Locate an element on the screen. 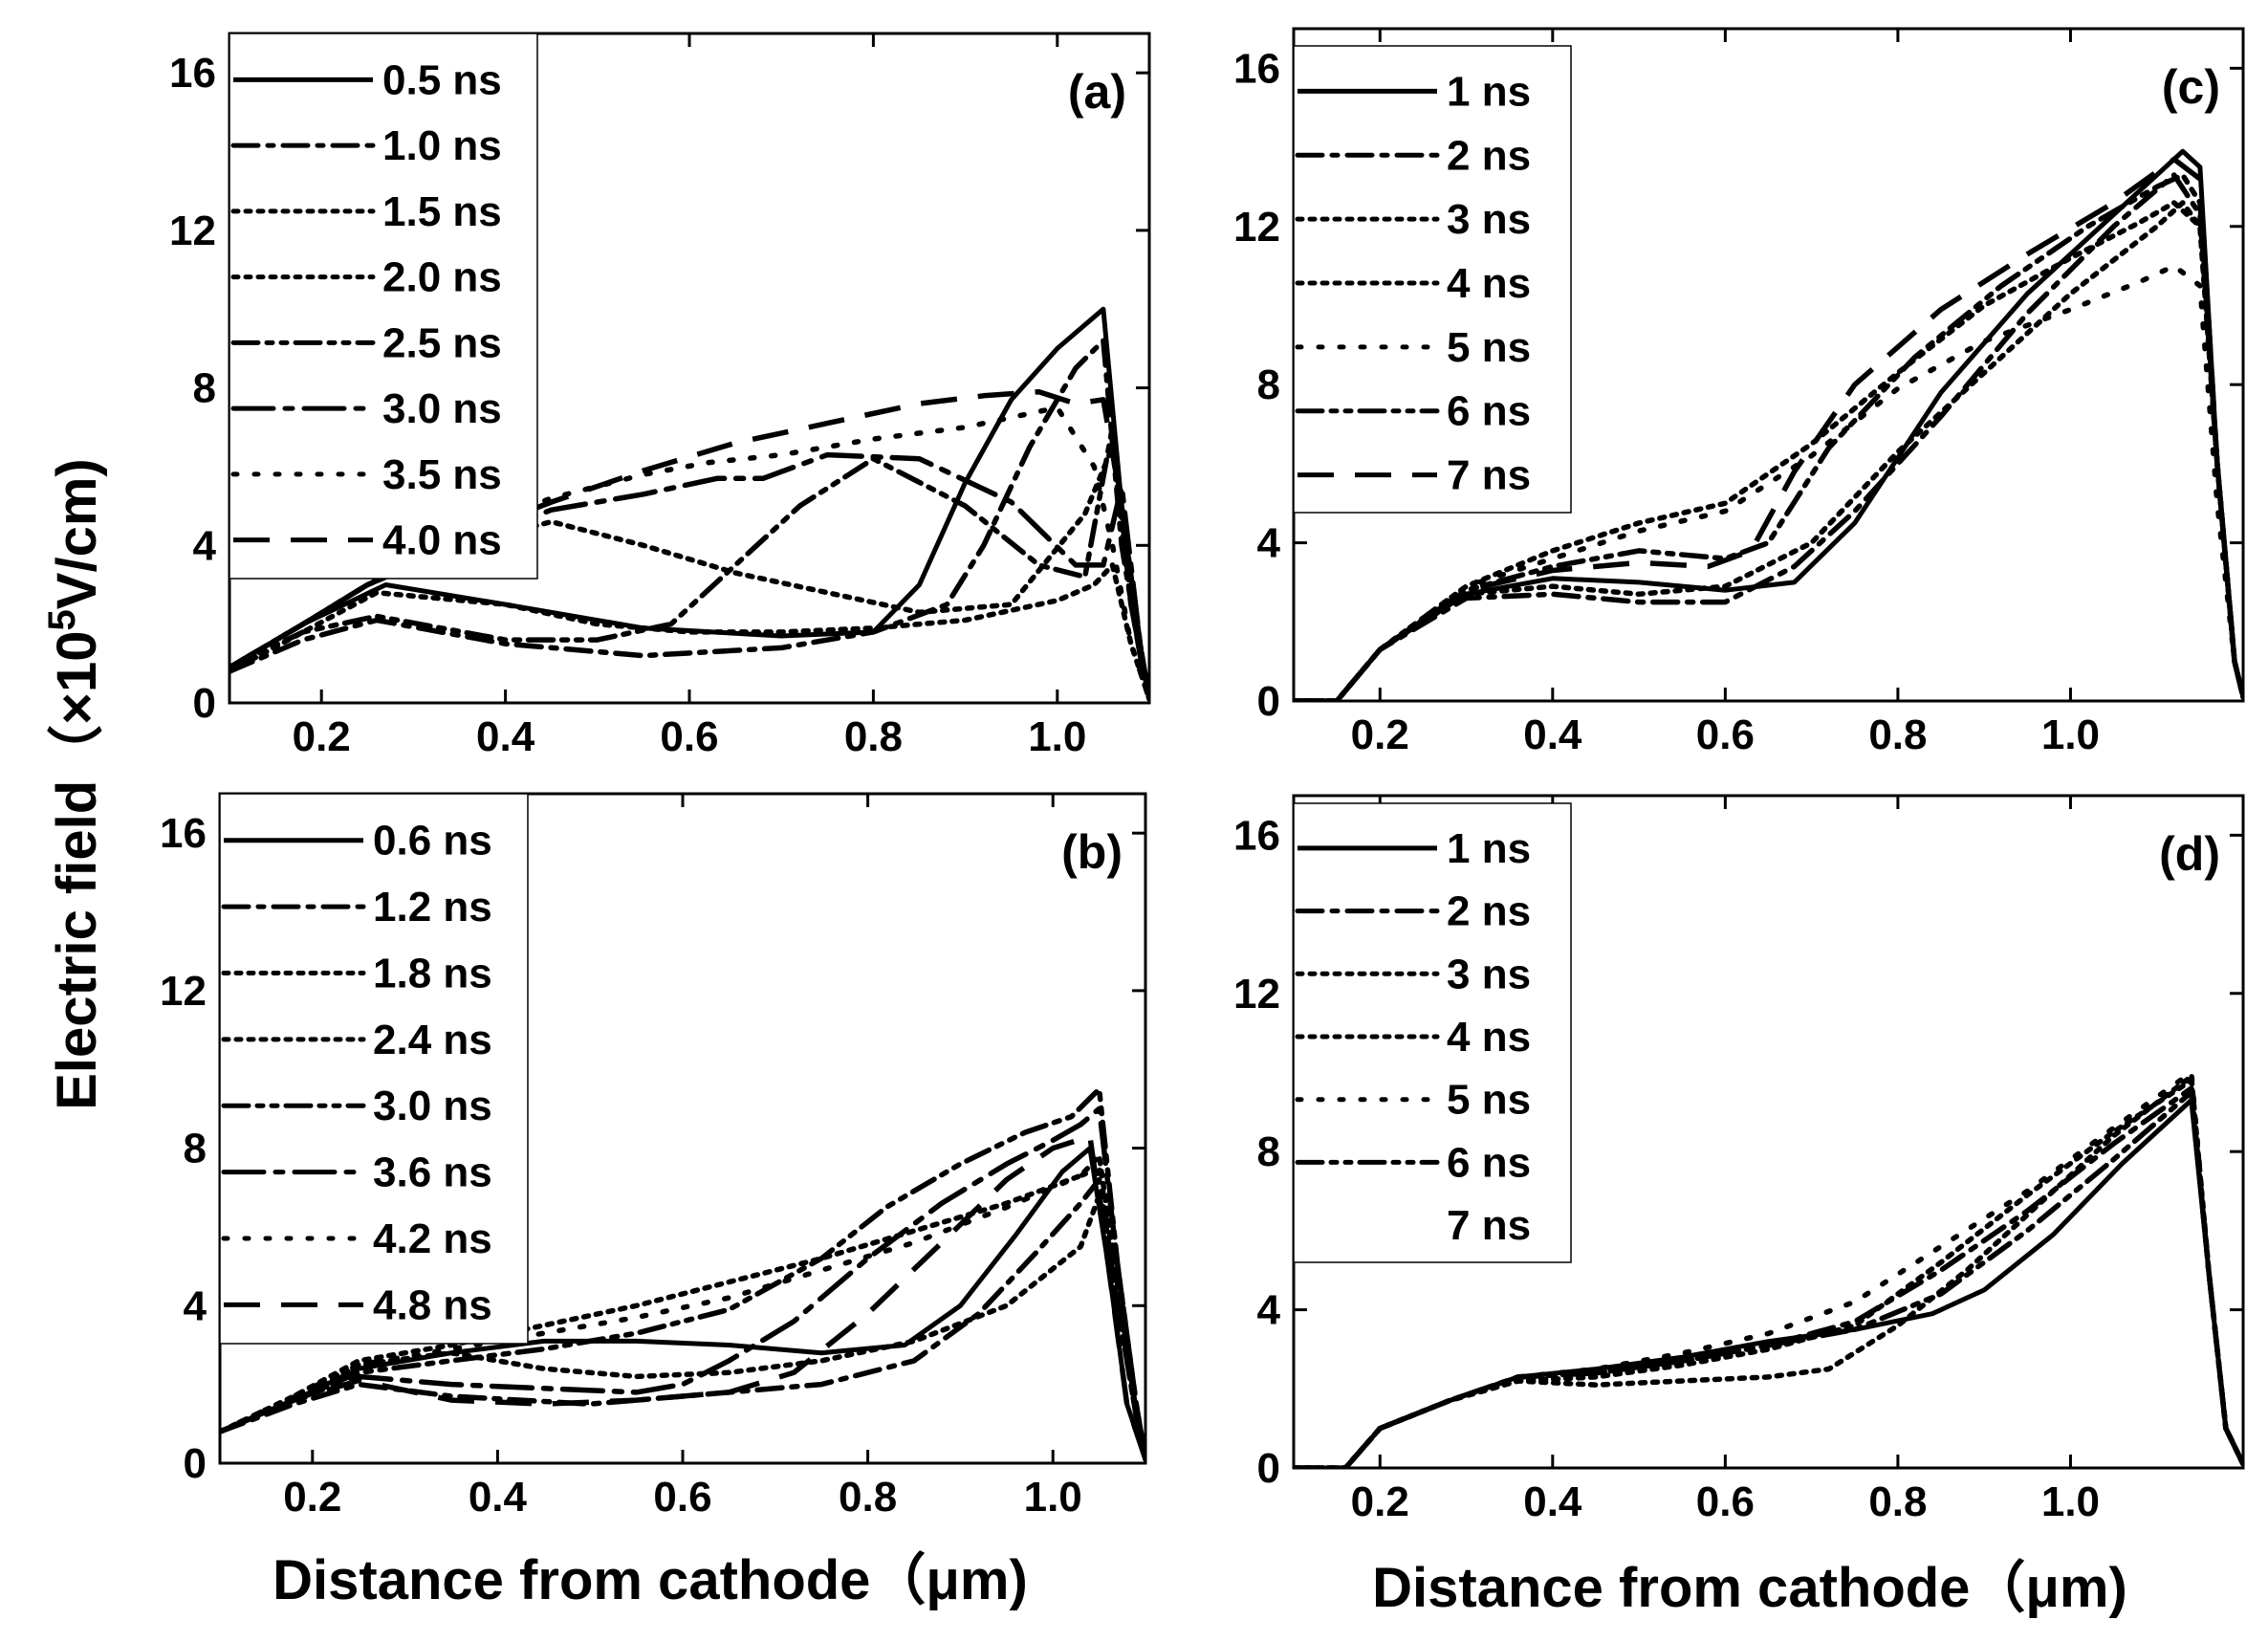 This screenshot has width=2268, height=1642. series-line-1.8-ns is located at coordinates (683, 1327).